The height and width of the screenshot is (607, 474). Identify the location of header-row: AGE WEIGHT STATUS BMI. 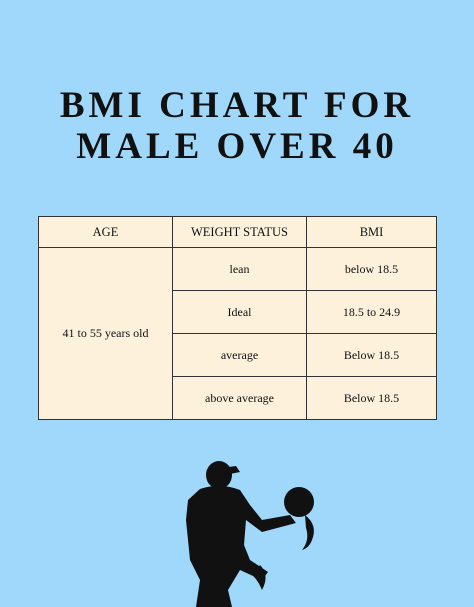
(237, 232).